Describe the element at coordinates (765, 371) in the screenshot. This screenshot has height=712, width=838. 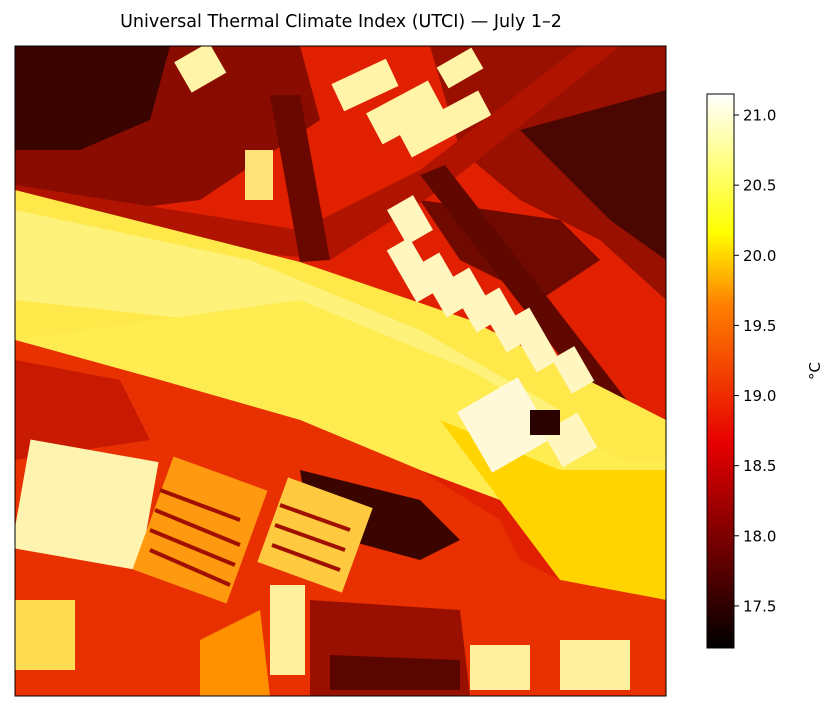
I see `colorbar: 17.5 18.0 18.5 19.0 19.5 20.0 20.5 21.0 °C` at that location.